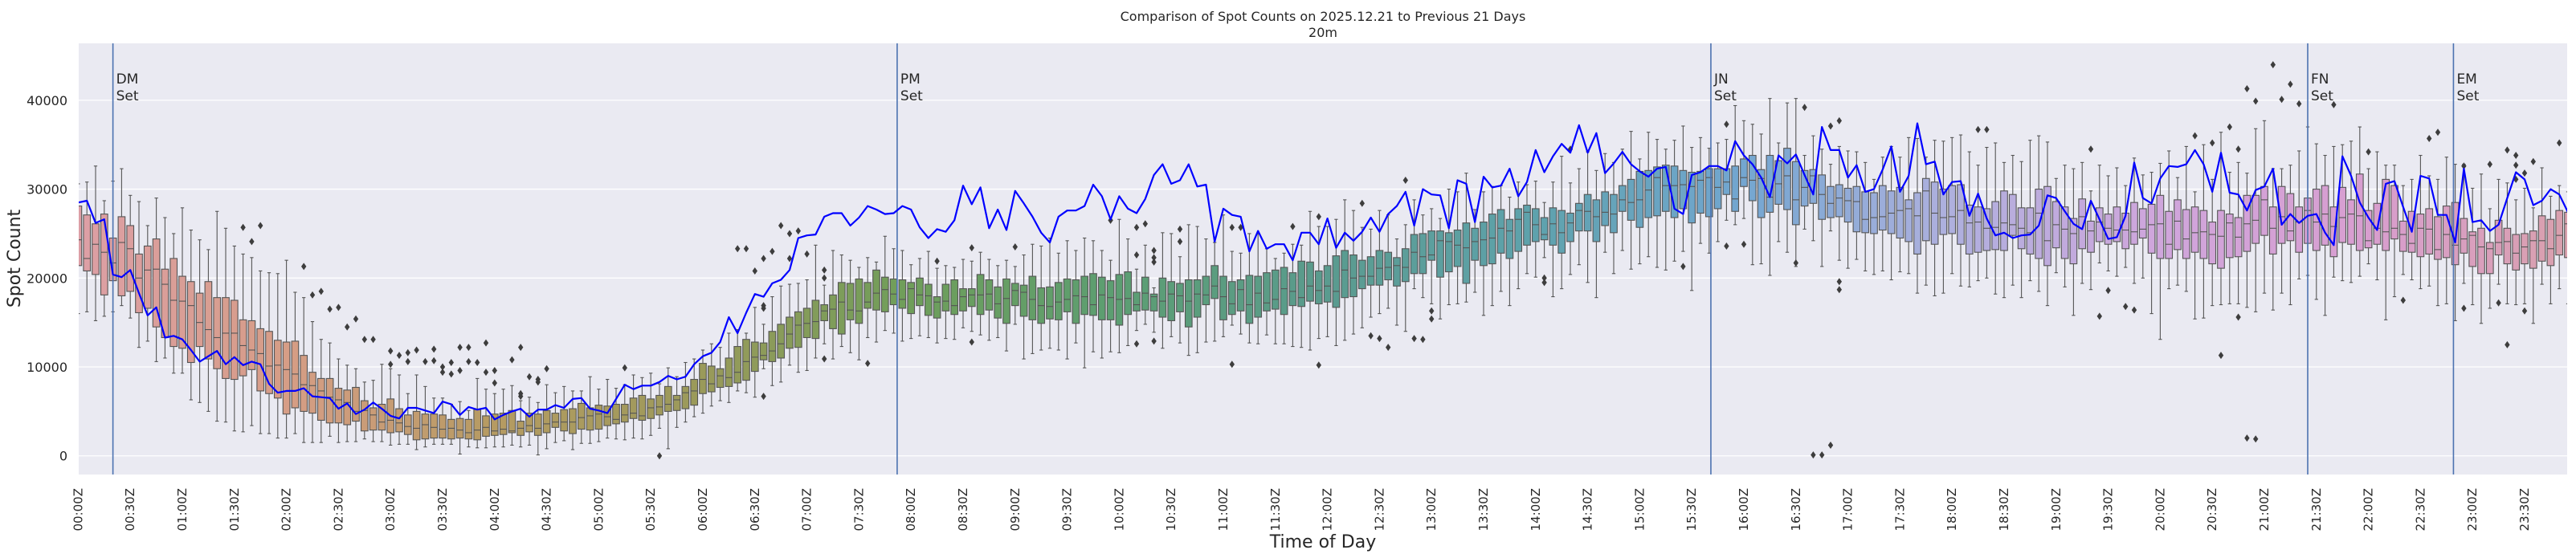 The height and width of the screenshot is (558, 2576). Describe the element at coordinates (1721, 79) in the screenshot. I see `event-label-name: JN` at that location.